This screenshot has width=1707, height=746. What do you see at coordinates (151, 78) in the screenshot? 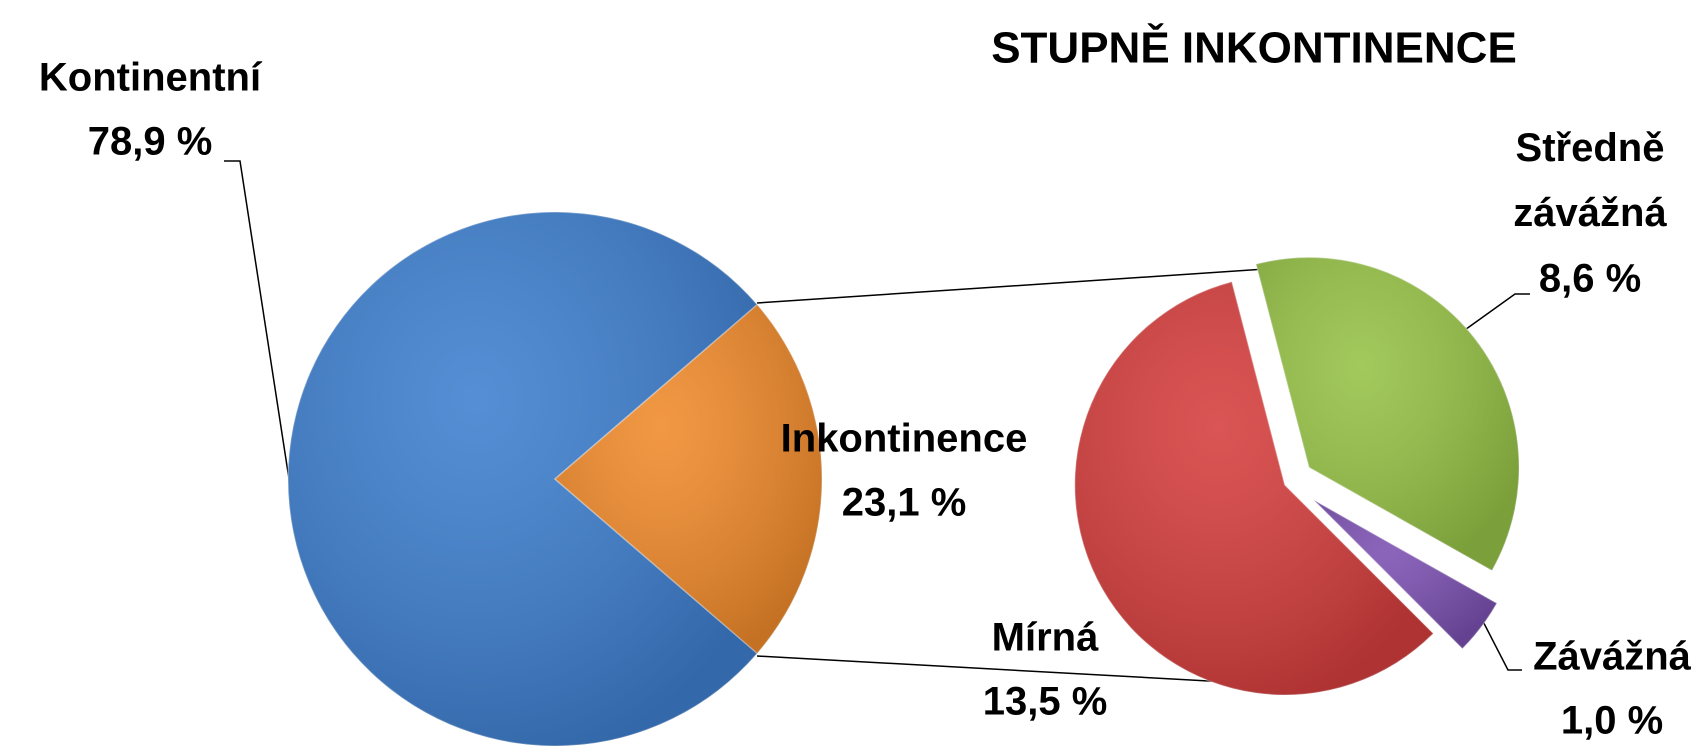
I see `slice-label: Kontinentní` at bounding box center [151, 78].